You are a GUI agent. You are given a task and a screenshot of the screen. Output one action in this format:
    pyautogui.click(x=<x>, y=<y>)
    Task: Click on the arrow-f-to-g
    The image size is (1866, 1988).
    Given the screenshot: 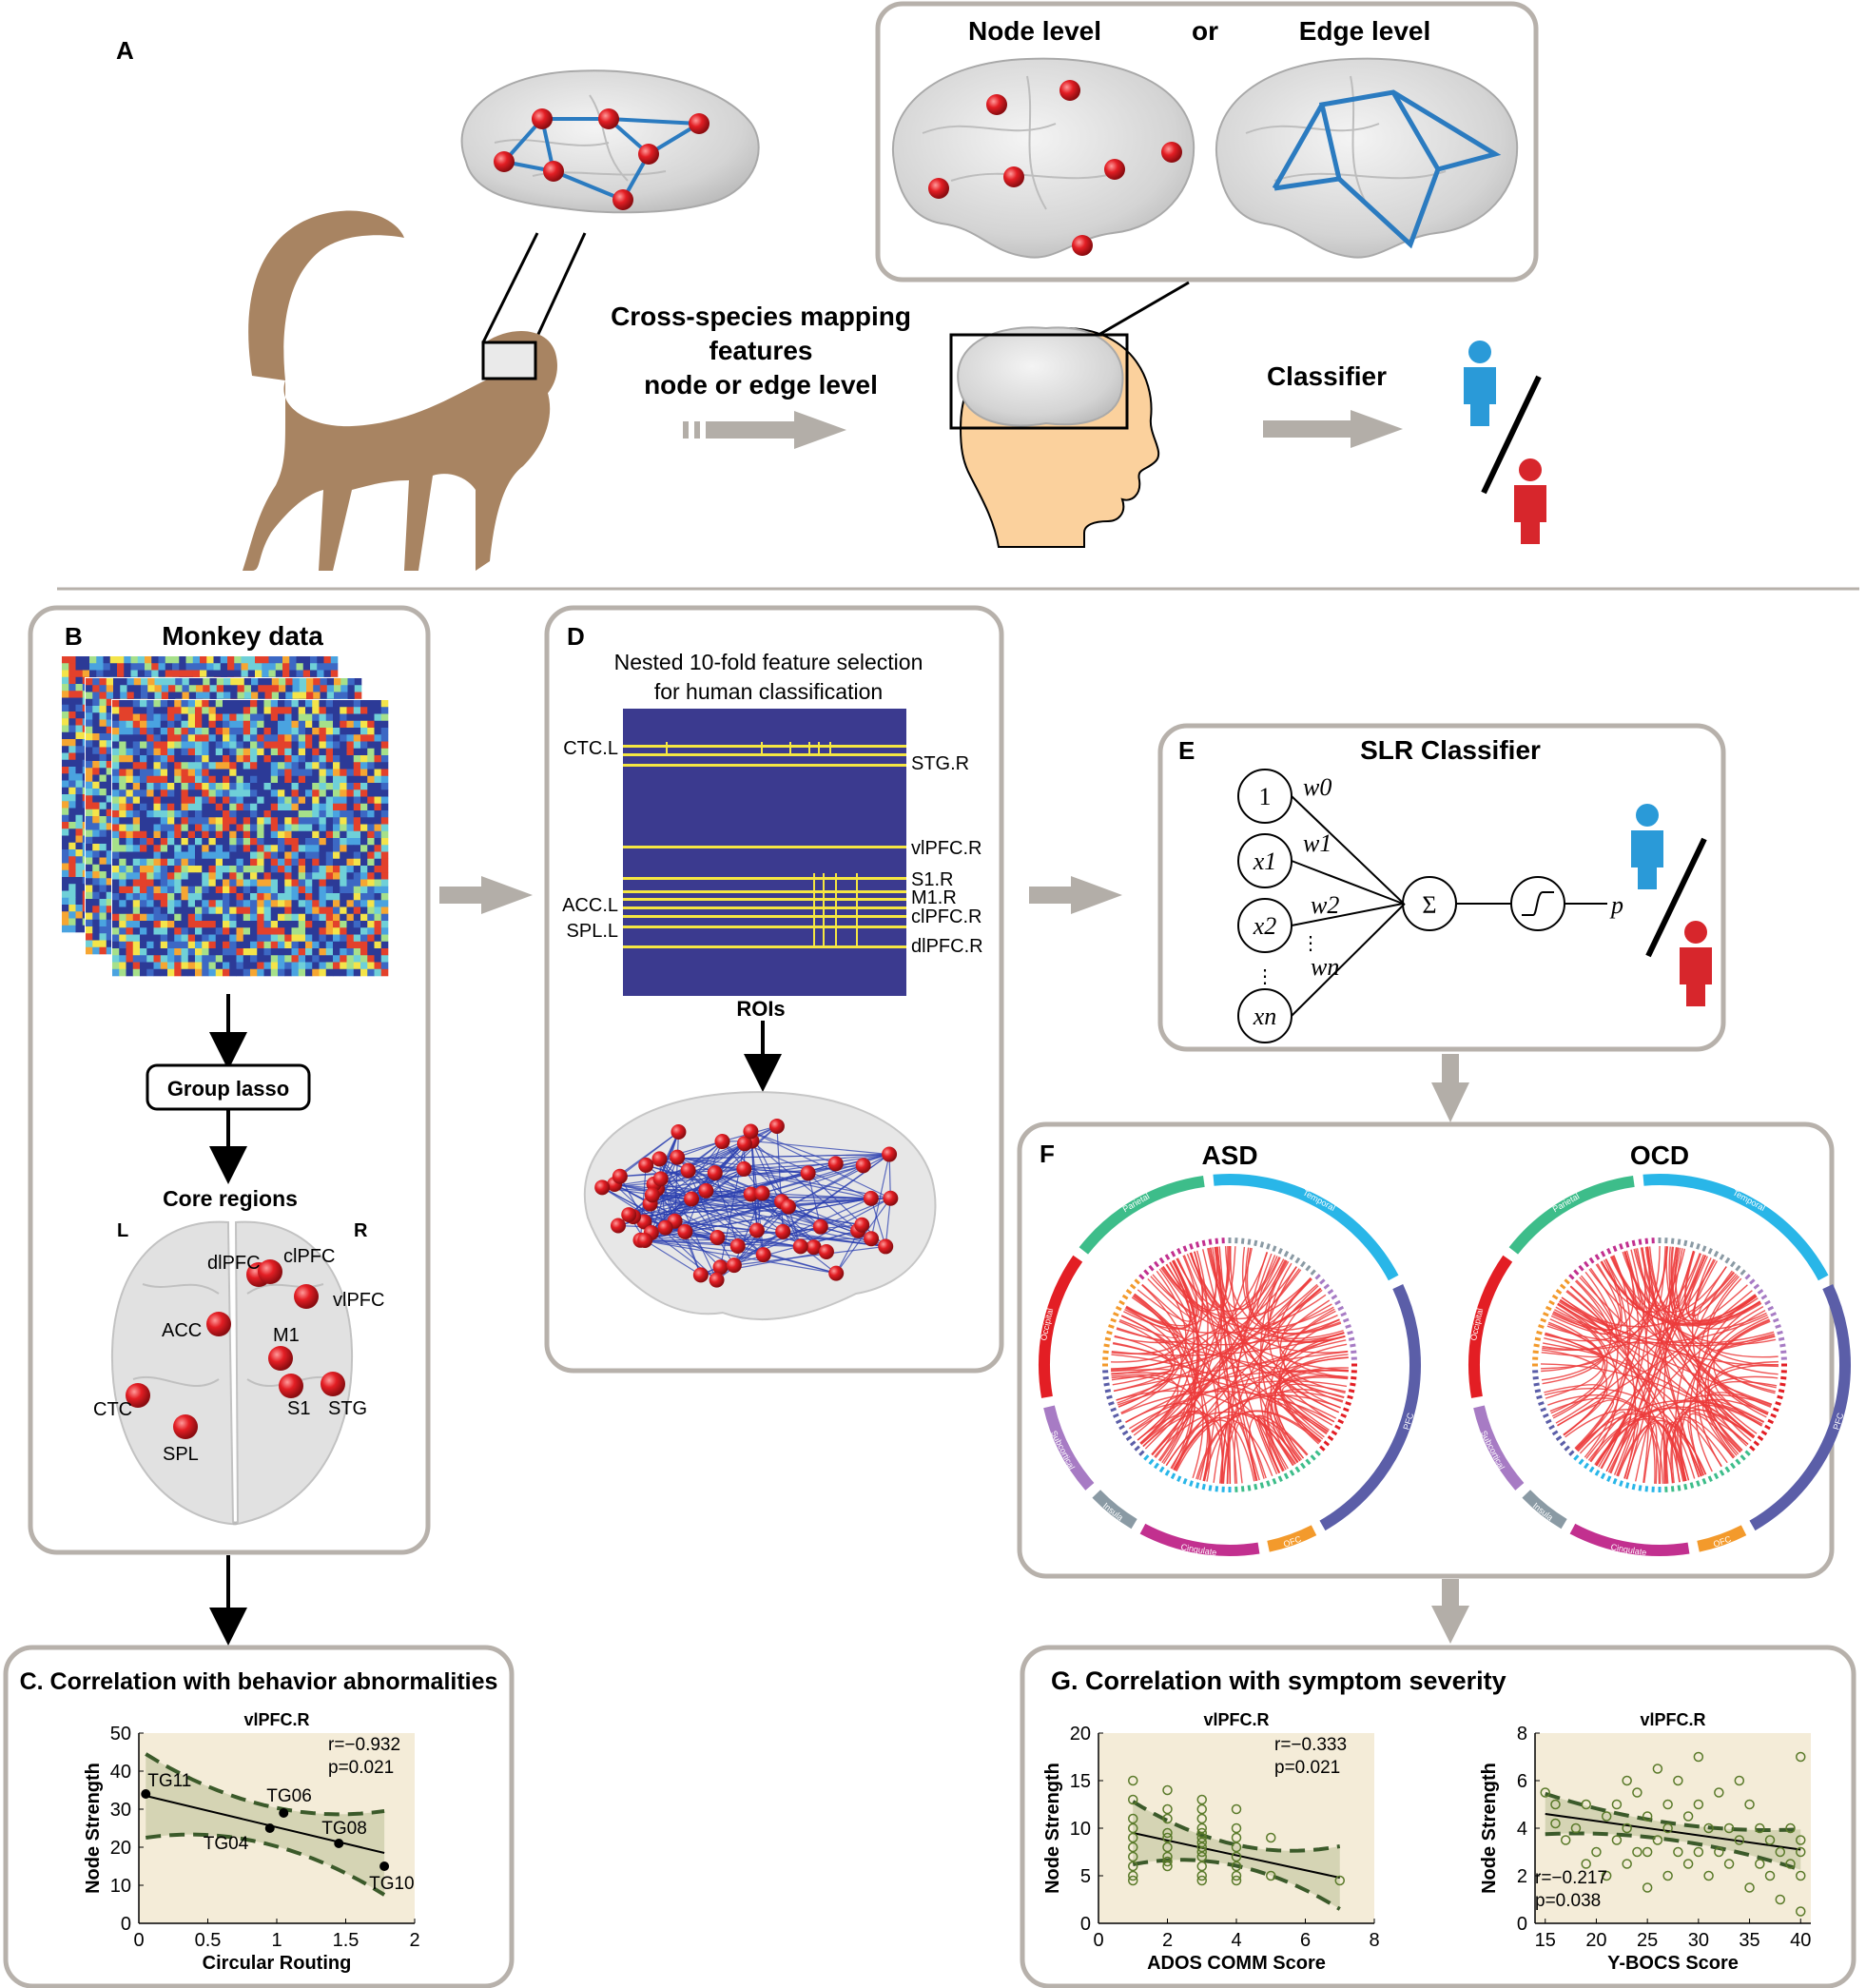 What is the action you would take?
    pyautogui.click(x=1450, y=1611)
    